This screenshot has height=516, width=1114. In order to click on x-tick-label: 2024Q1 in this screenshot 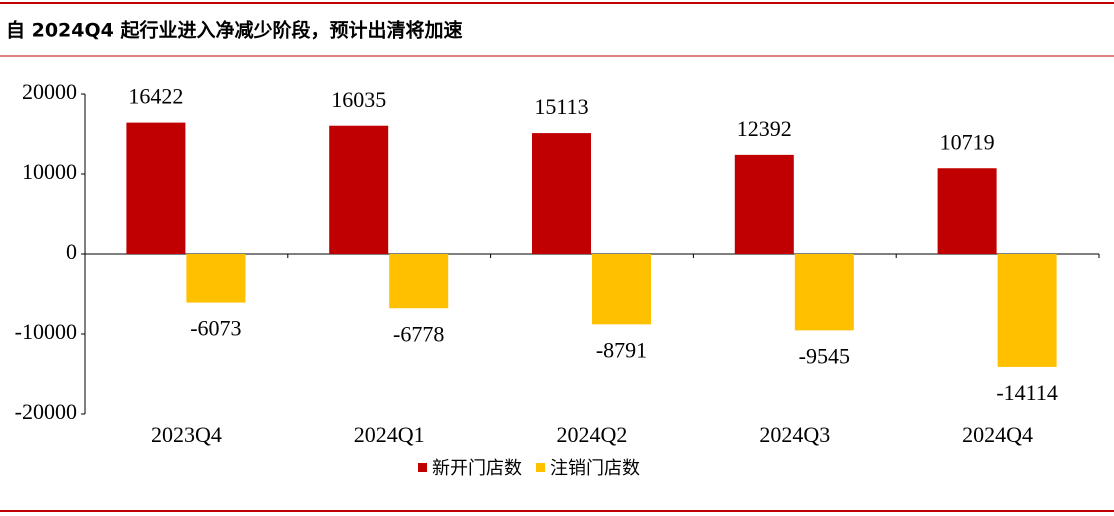, I will do `click(389, 434)`.